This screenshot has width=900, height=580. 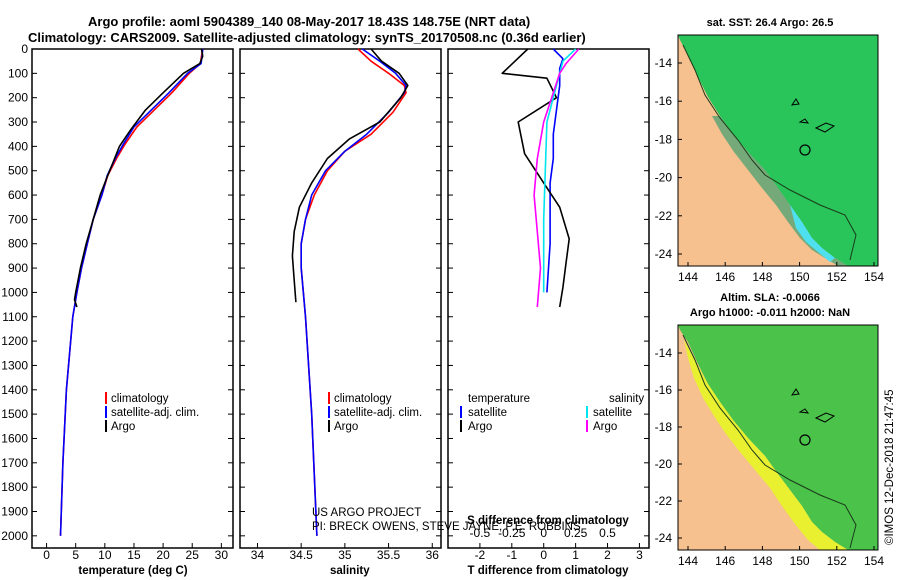 I want to click on s-diff-tick-label: 0, so click(x=543, y=533).